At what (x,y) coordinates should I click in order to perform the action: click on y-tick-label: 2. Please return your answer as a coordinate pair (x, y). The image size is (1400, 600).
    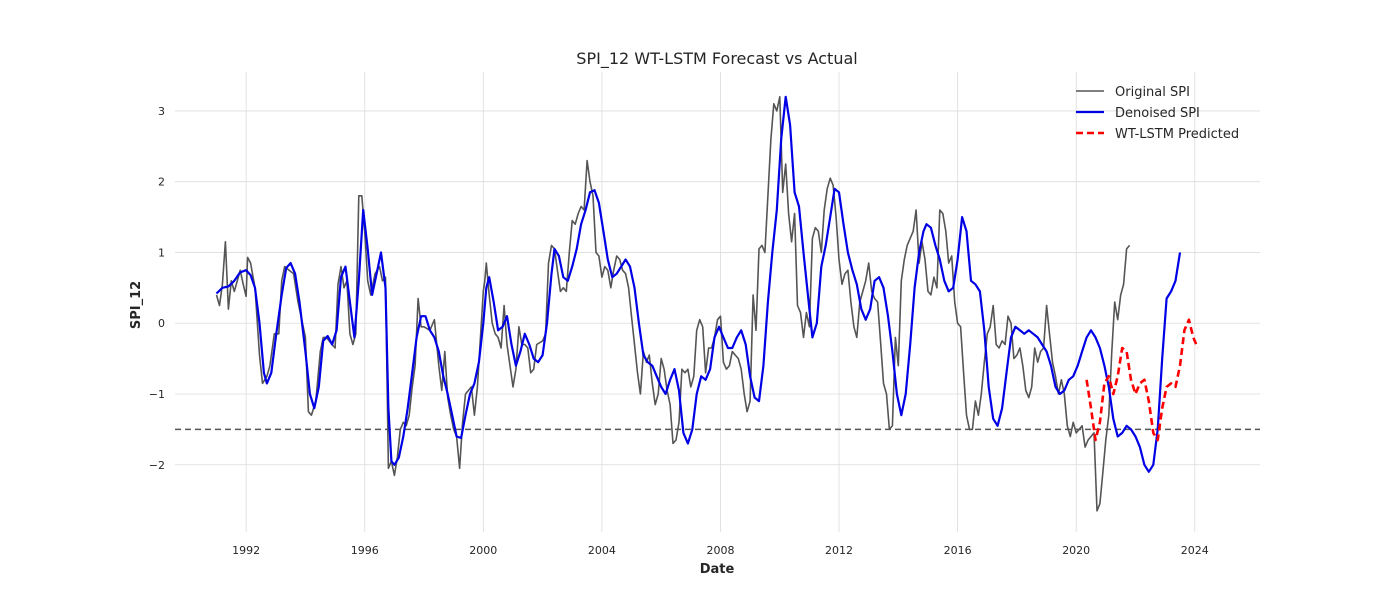
    Looking at the image, I should click on (161, 182).